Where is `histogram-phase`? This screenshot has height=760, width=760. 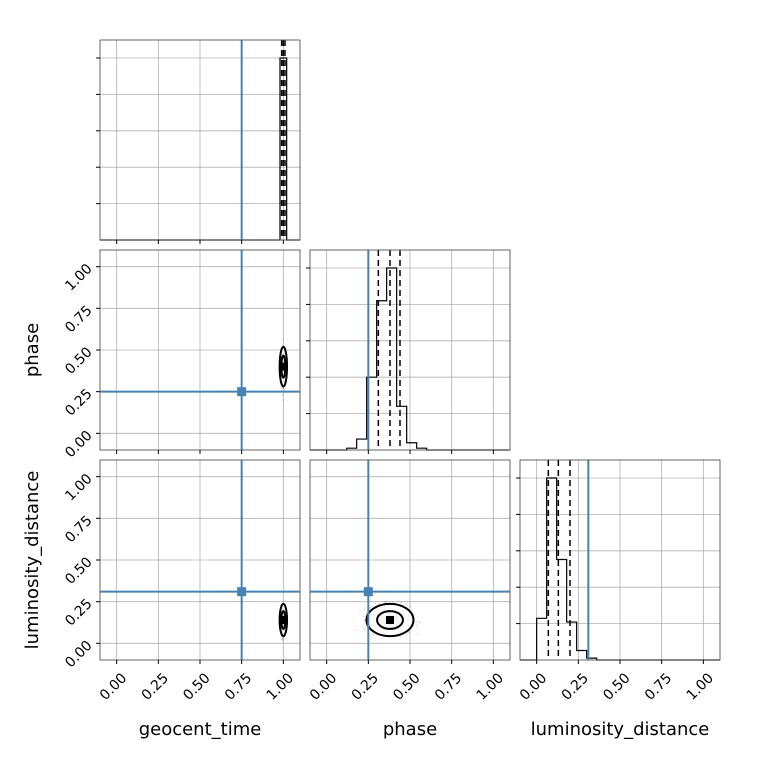 histogram-phase is located at coordinates (410, 359).